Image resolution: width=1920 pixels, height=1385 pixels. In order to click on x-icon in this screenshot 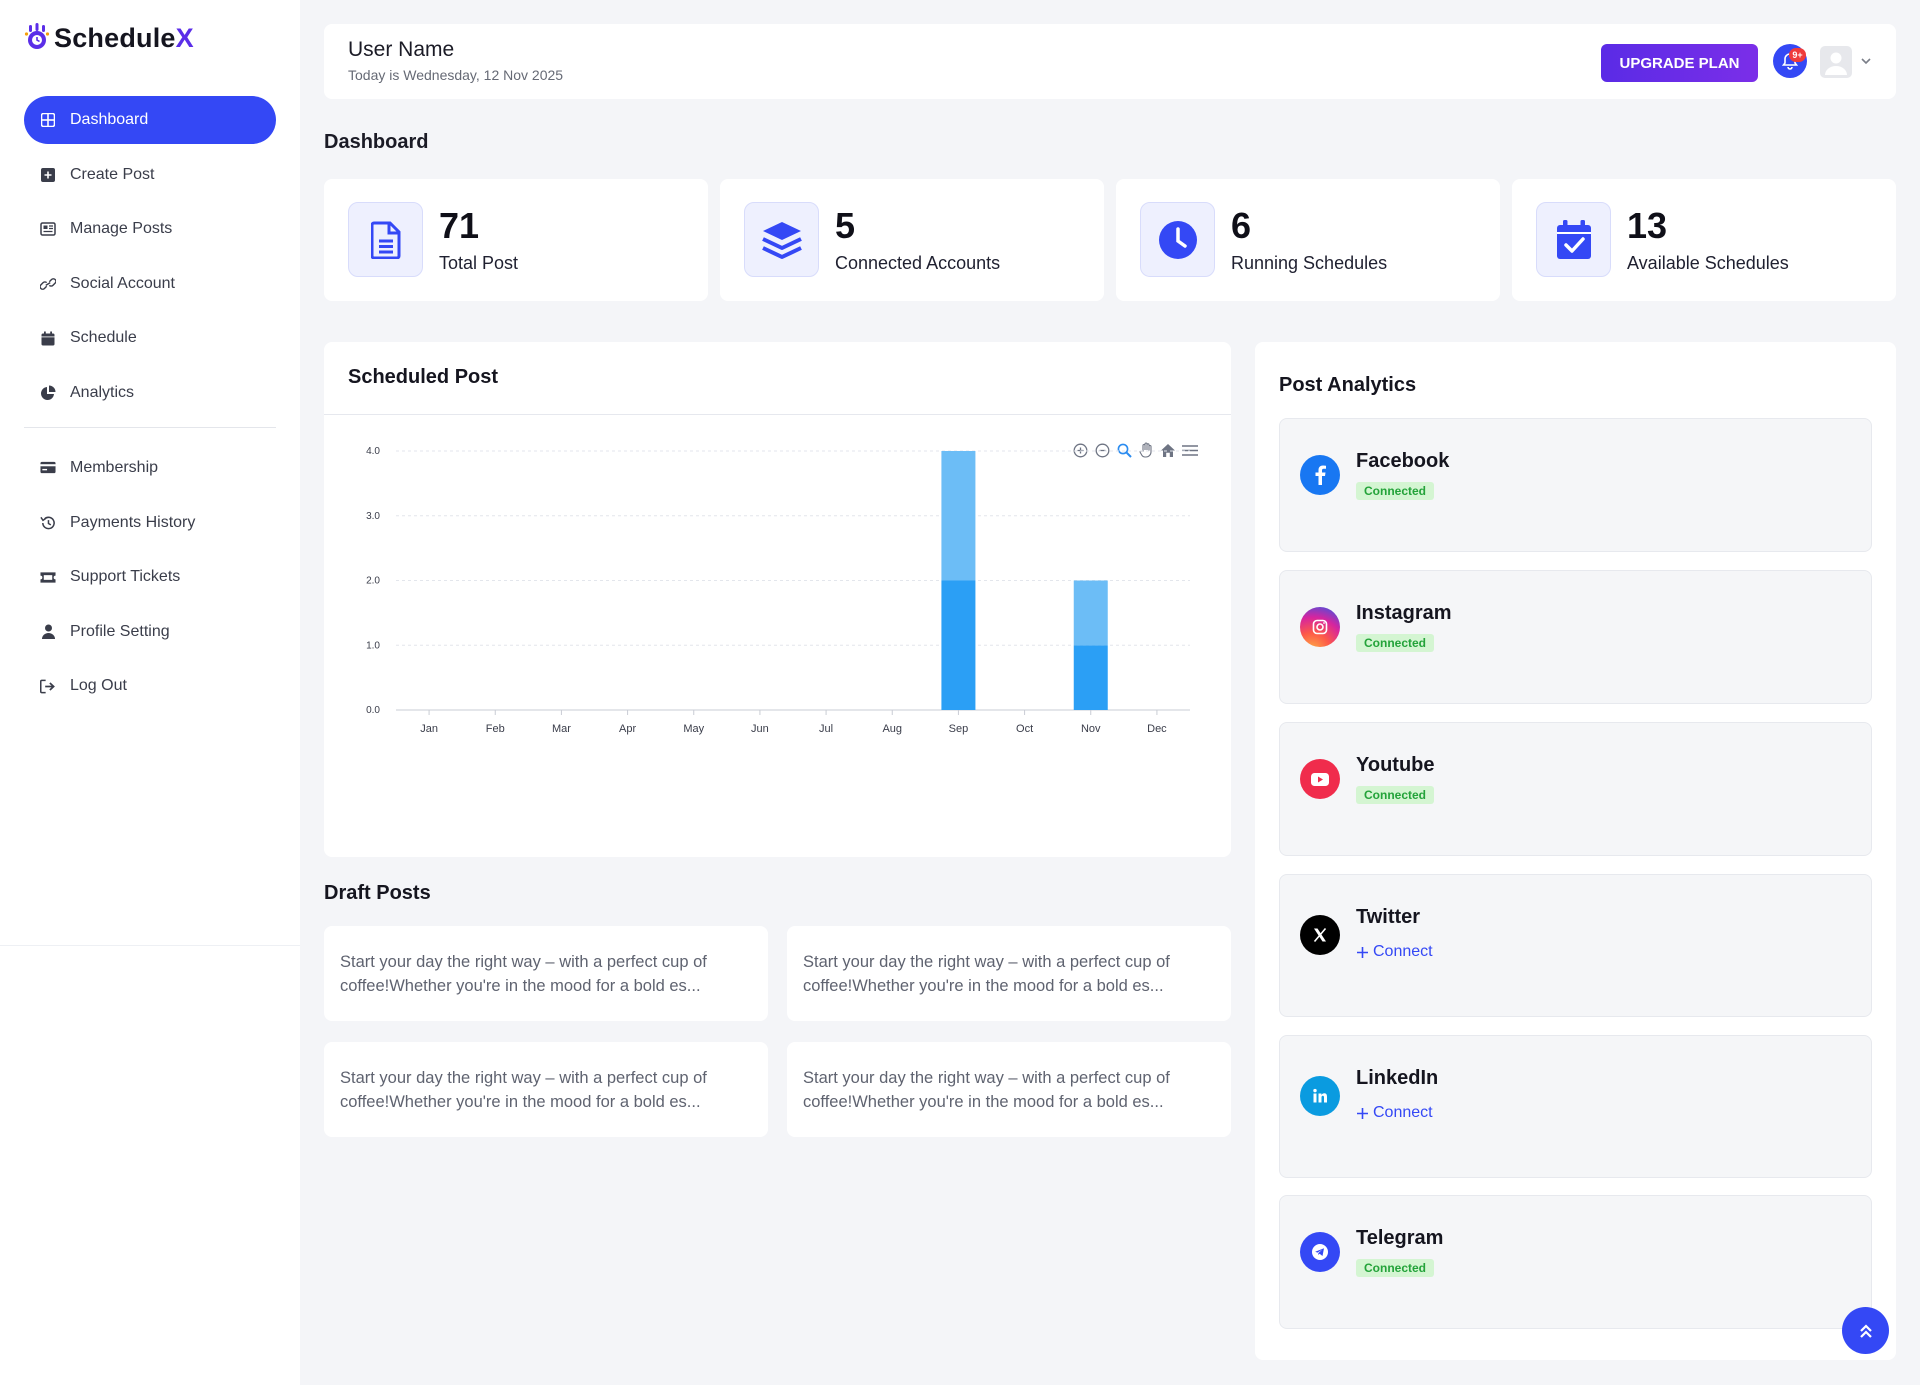, I will do `click(1320, 935)`.